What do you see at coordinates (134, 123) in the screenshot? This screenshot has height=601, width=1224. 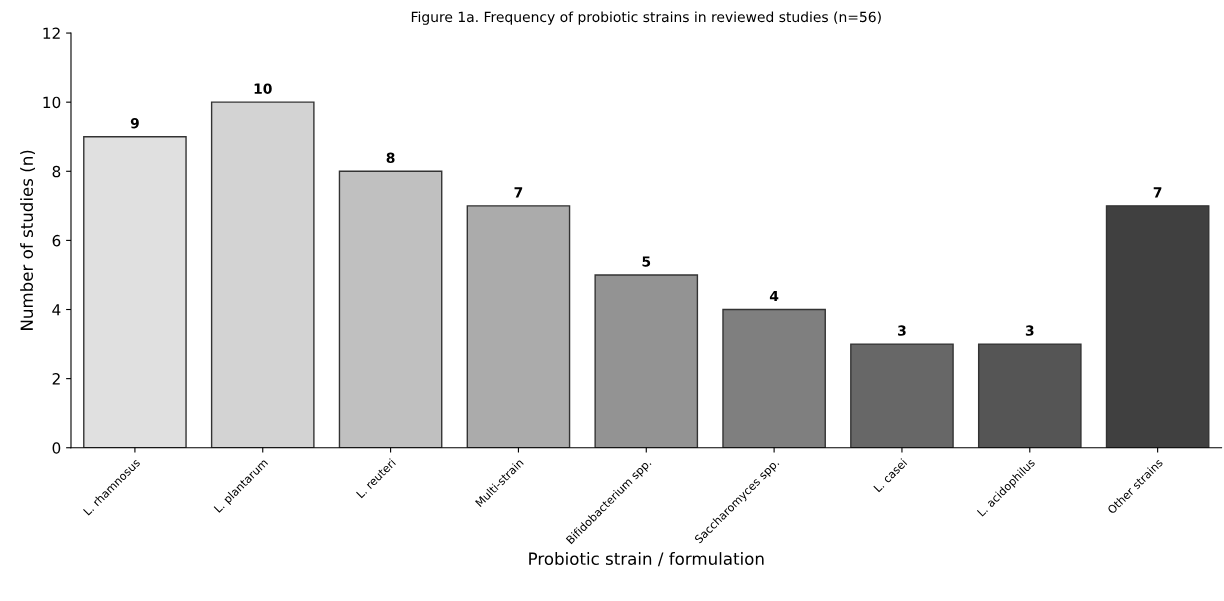 I see `data-label: 9` at bounding box center [134, 123].